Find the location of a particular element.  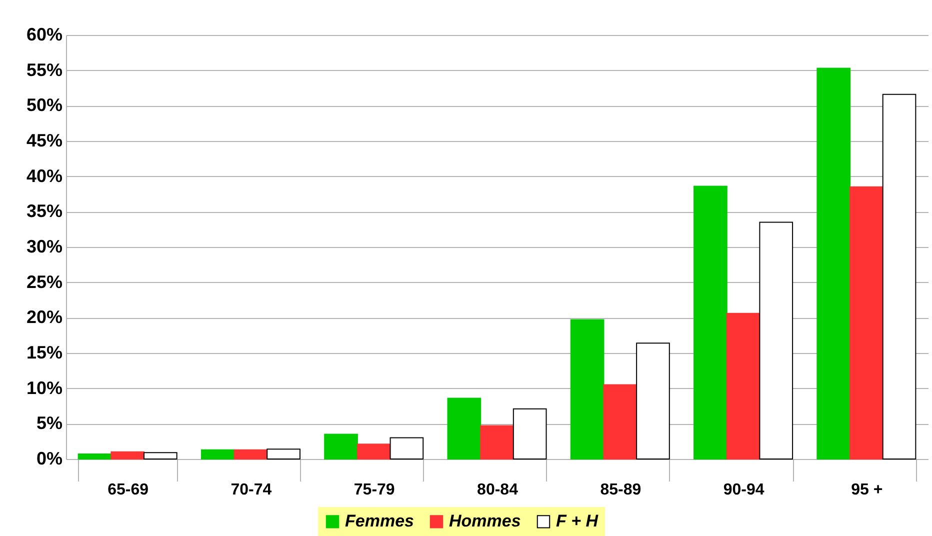

legend-label: F + H is located at coordinates (577, 521).